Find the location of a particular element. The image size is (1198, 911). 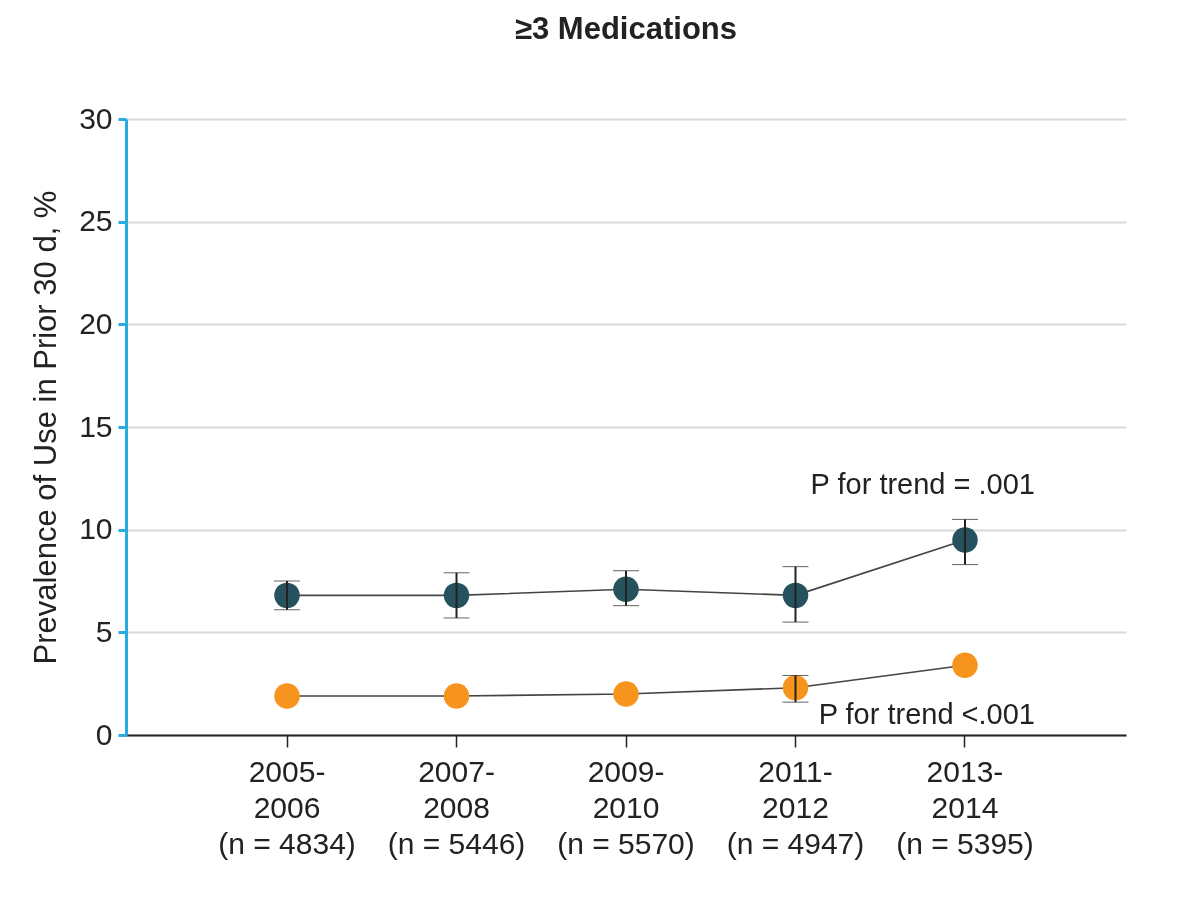

annotation: P for trend <.001 is located at coordinates (926, 714).